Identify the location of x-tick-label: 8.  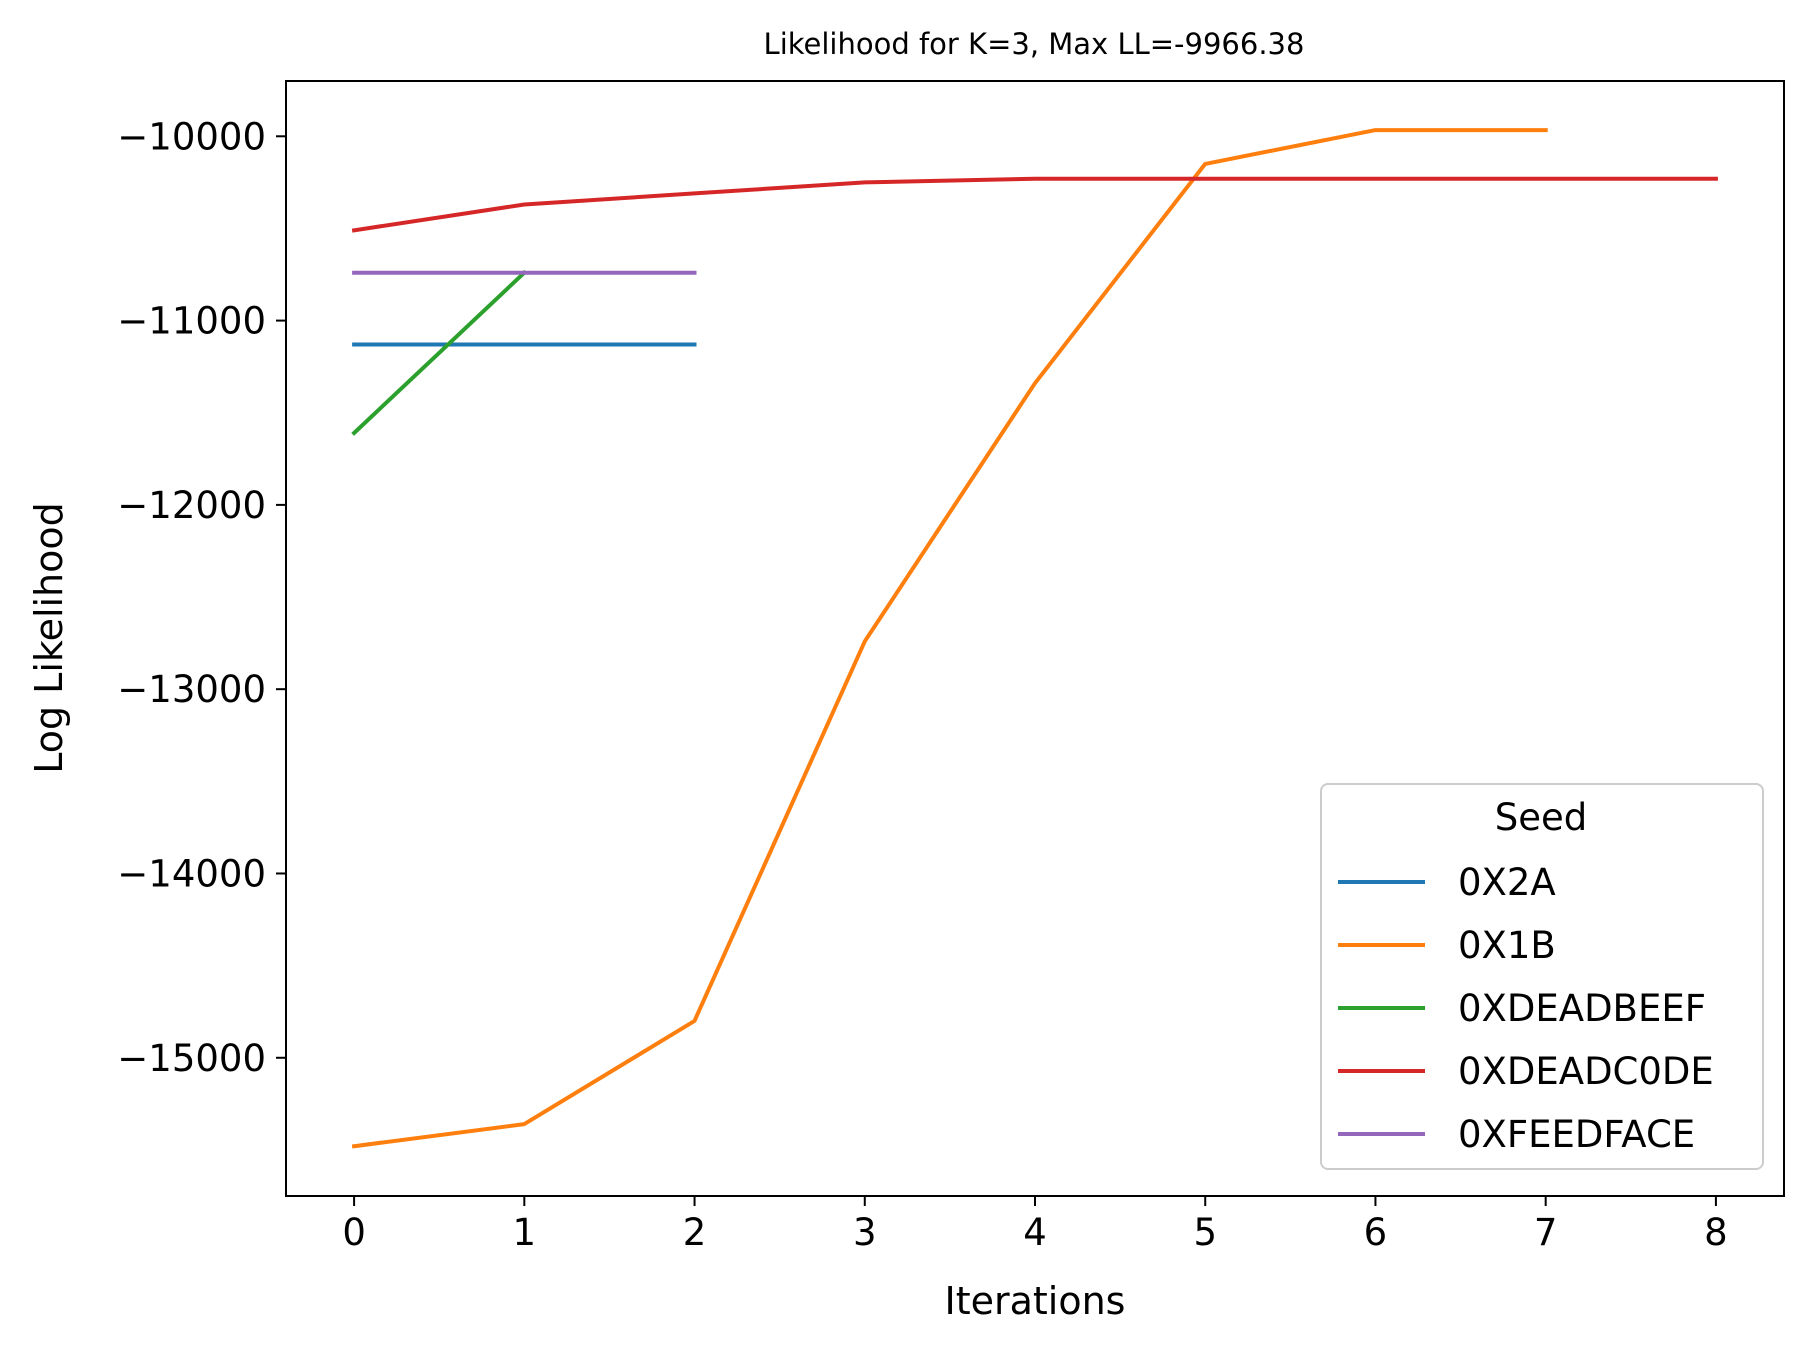
(1716, 1232).